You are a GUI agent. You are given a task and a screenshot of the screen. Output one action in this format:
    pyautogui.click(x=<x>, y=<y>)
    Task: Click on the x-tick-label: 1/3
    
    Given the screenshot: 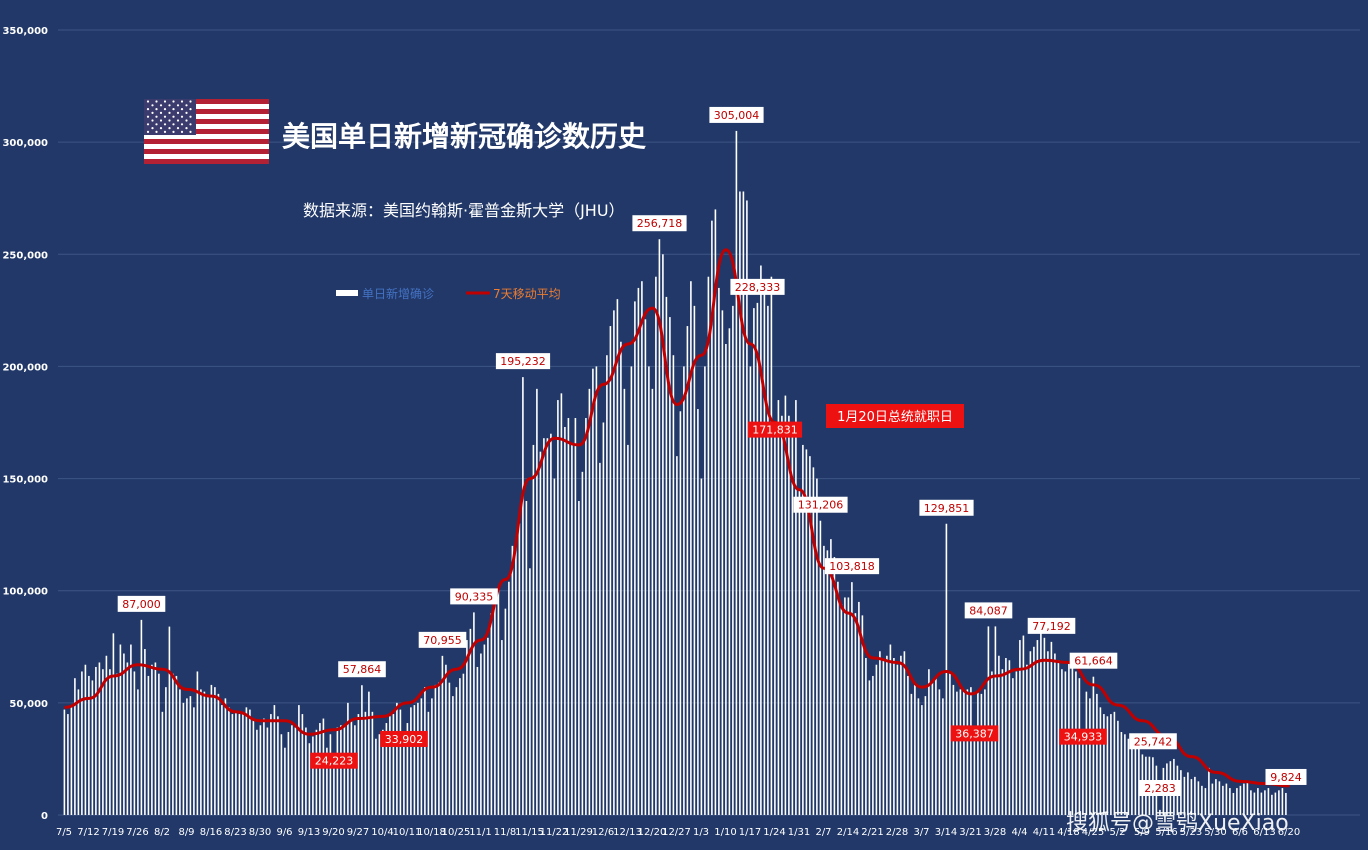 What is the action you would take?
    pyautogui.click(x=701, y=832)
    